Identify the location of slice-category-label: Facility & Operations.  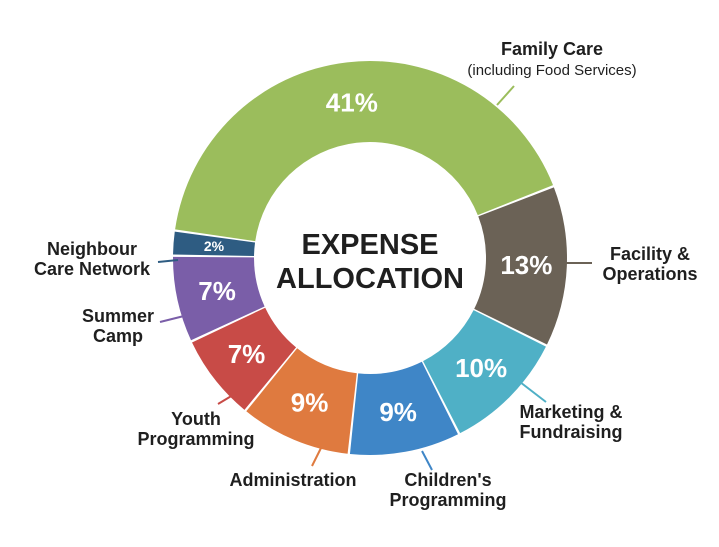
(649, 264).